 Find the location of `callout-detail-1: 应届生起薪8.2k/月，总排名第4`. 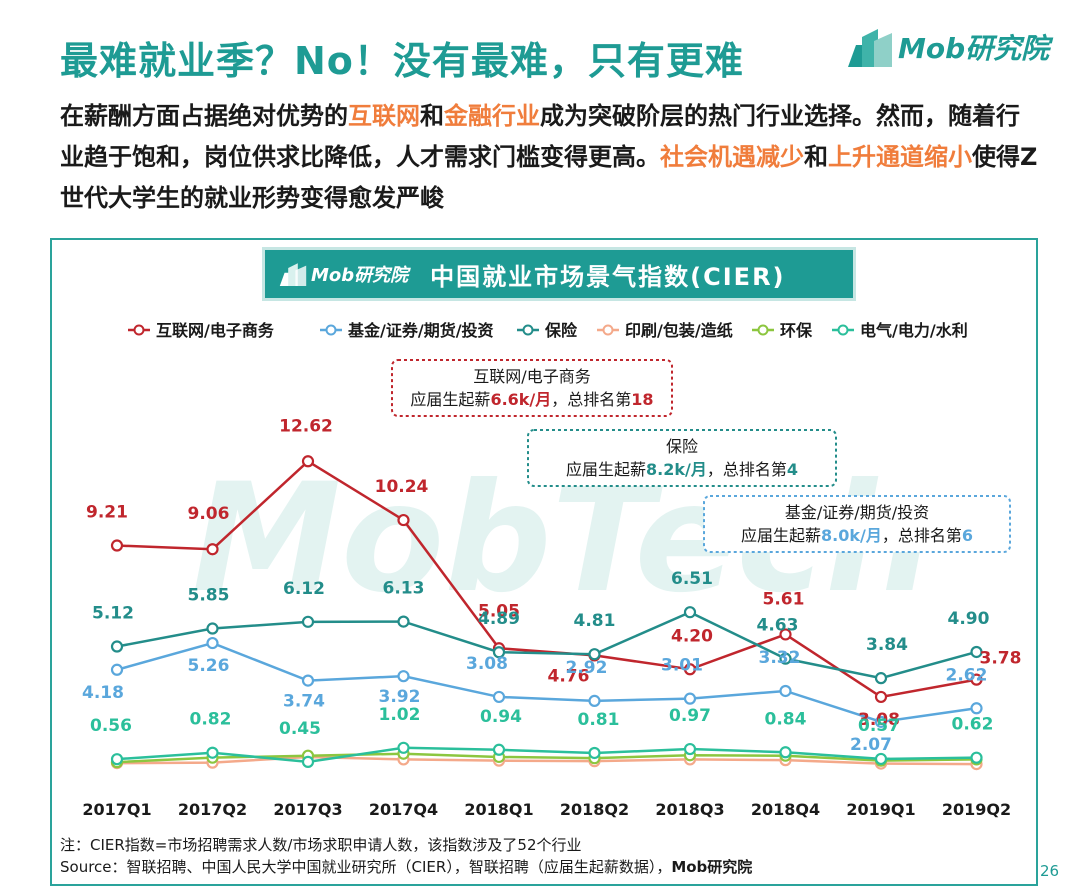

callout-detail-1: 应届生起薪8.2k/月，总排名第4 is located at coordinates (682, 469).